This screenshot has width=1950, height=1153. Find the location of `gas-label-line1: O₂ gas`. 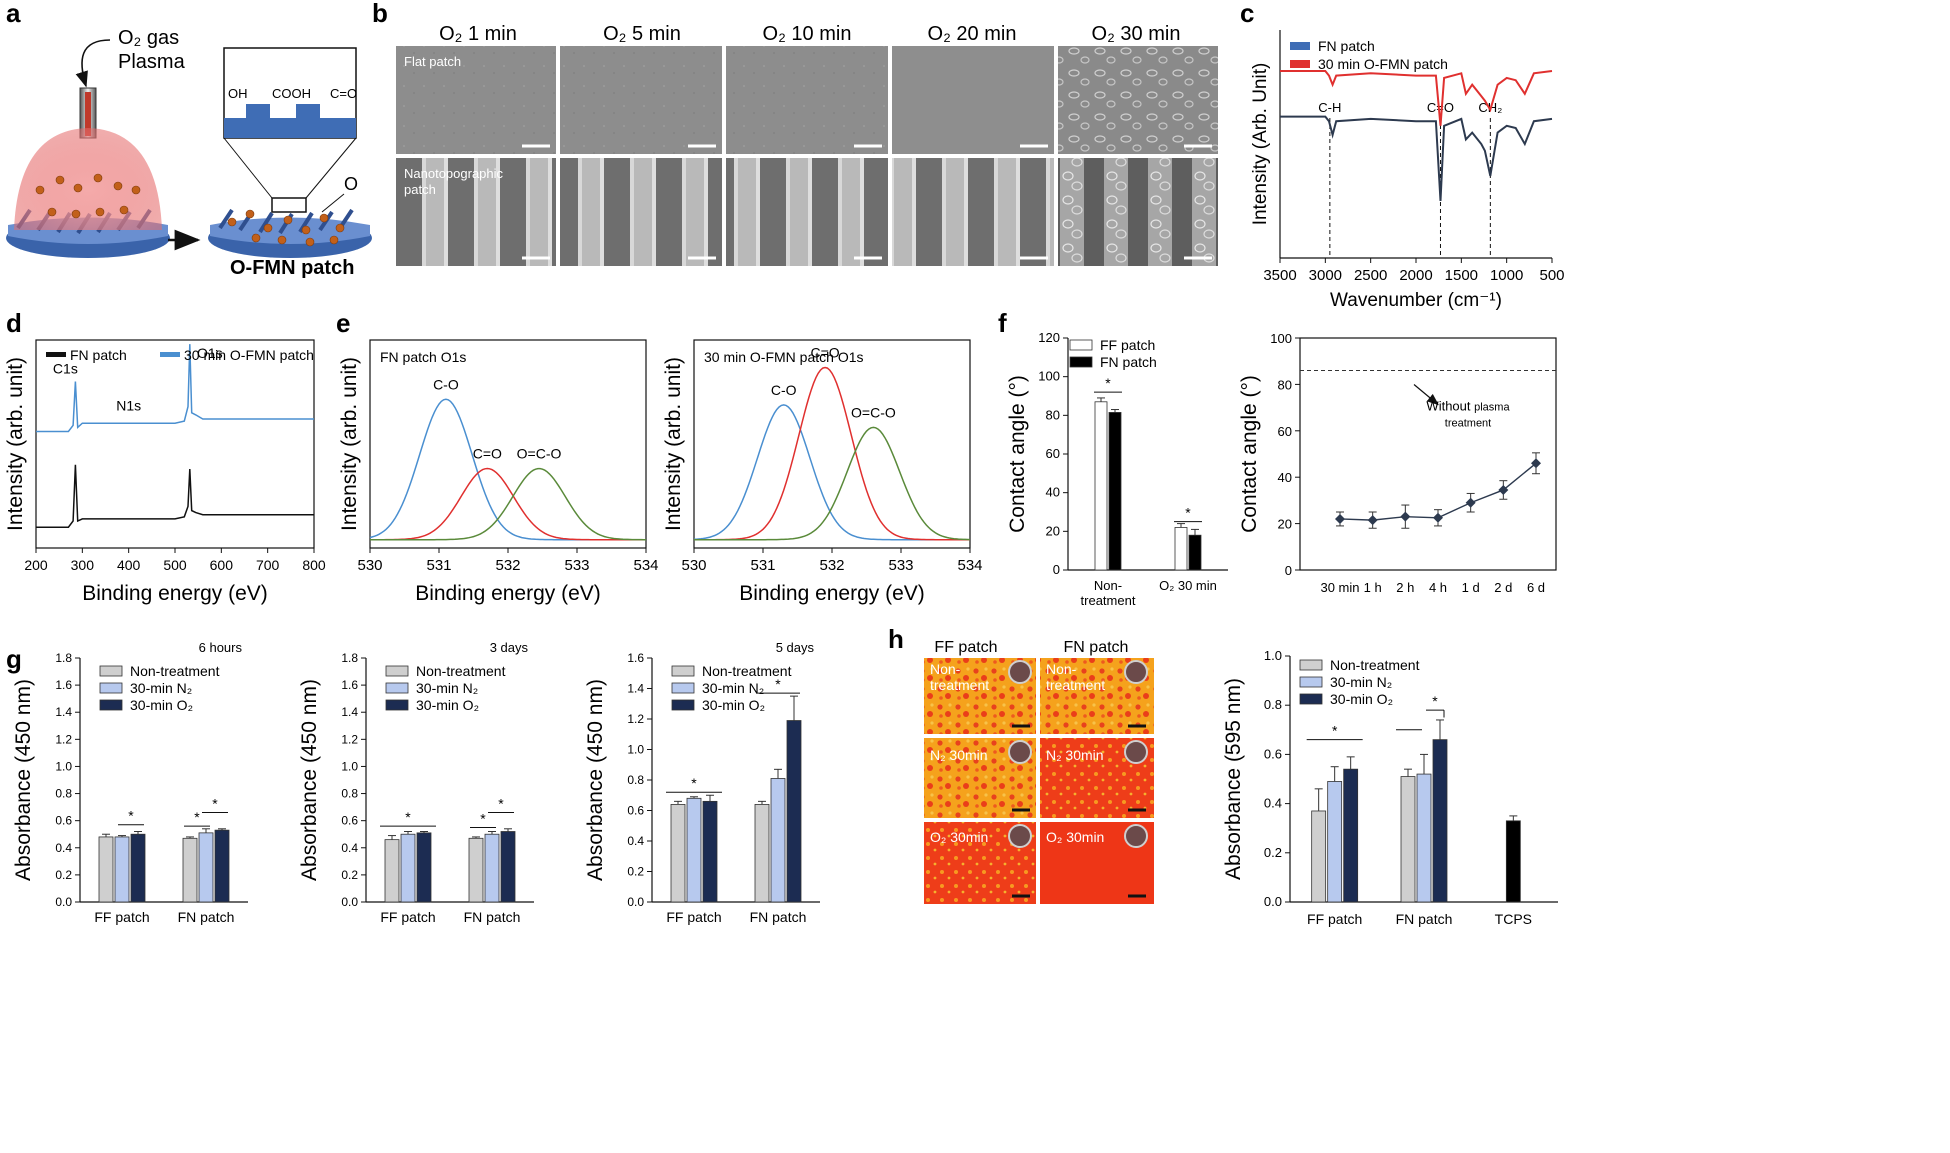

gas-label-line1: O₂ gas is located at coordinates (148, 38).